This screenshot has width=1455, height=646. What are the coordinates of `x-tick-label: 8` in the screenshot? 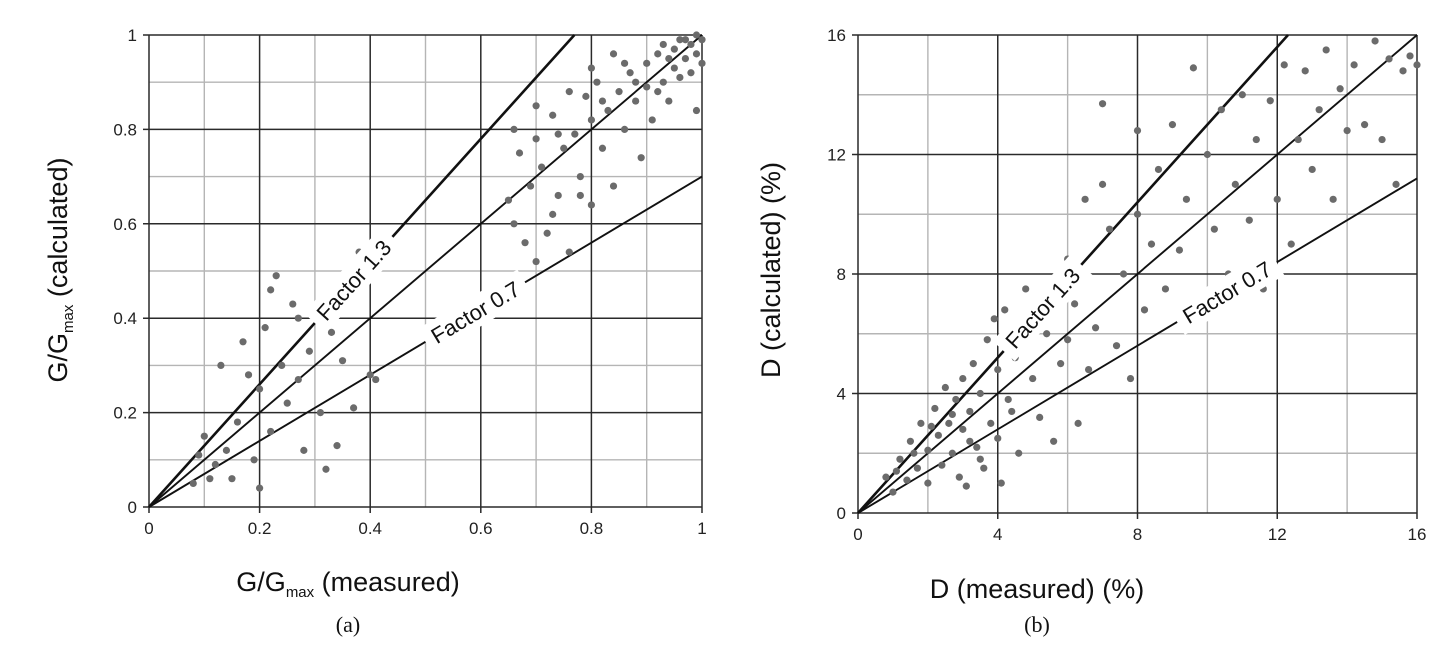 It's located at (1137, 534).